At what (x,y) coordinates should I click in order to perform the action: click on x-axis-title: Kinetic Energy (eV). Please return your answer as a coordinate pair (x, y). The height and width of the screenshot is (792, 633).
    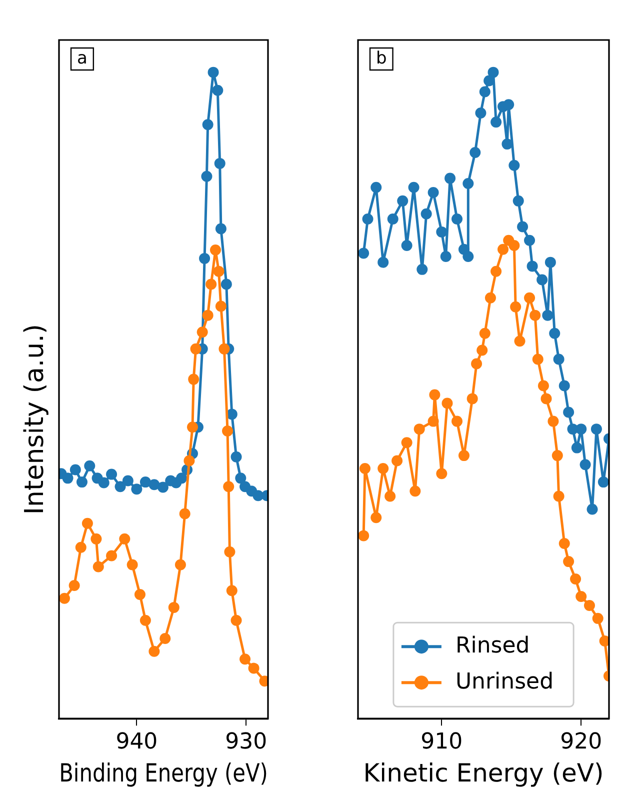
    Looking at the image, I should click on (483, 773).